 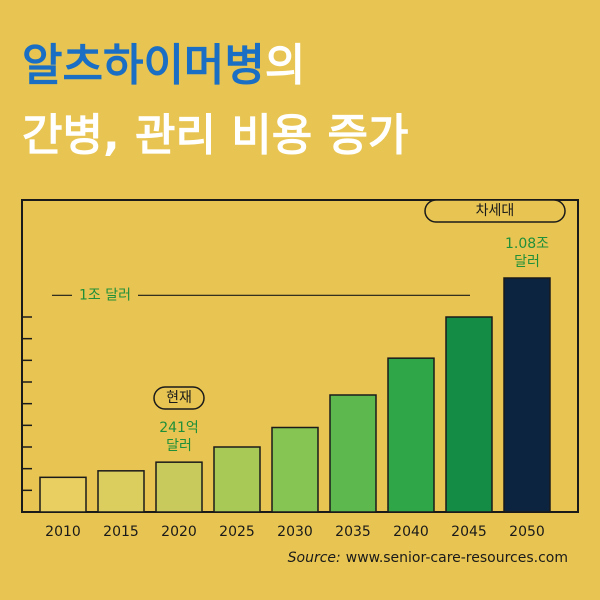 What do you see at coordinates (121, 532) in the screenshot?
I see `x-tick-label: 2015` at bounding box center [121, 532].